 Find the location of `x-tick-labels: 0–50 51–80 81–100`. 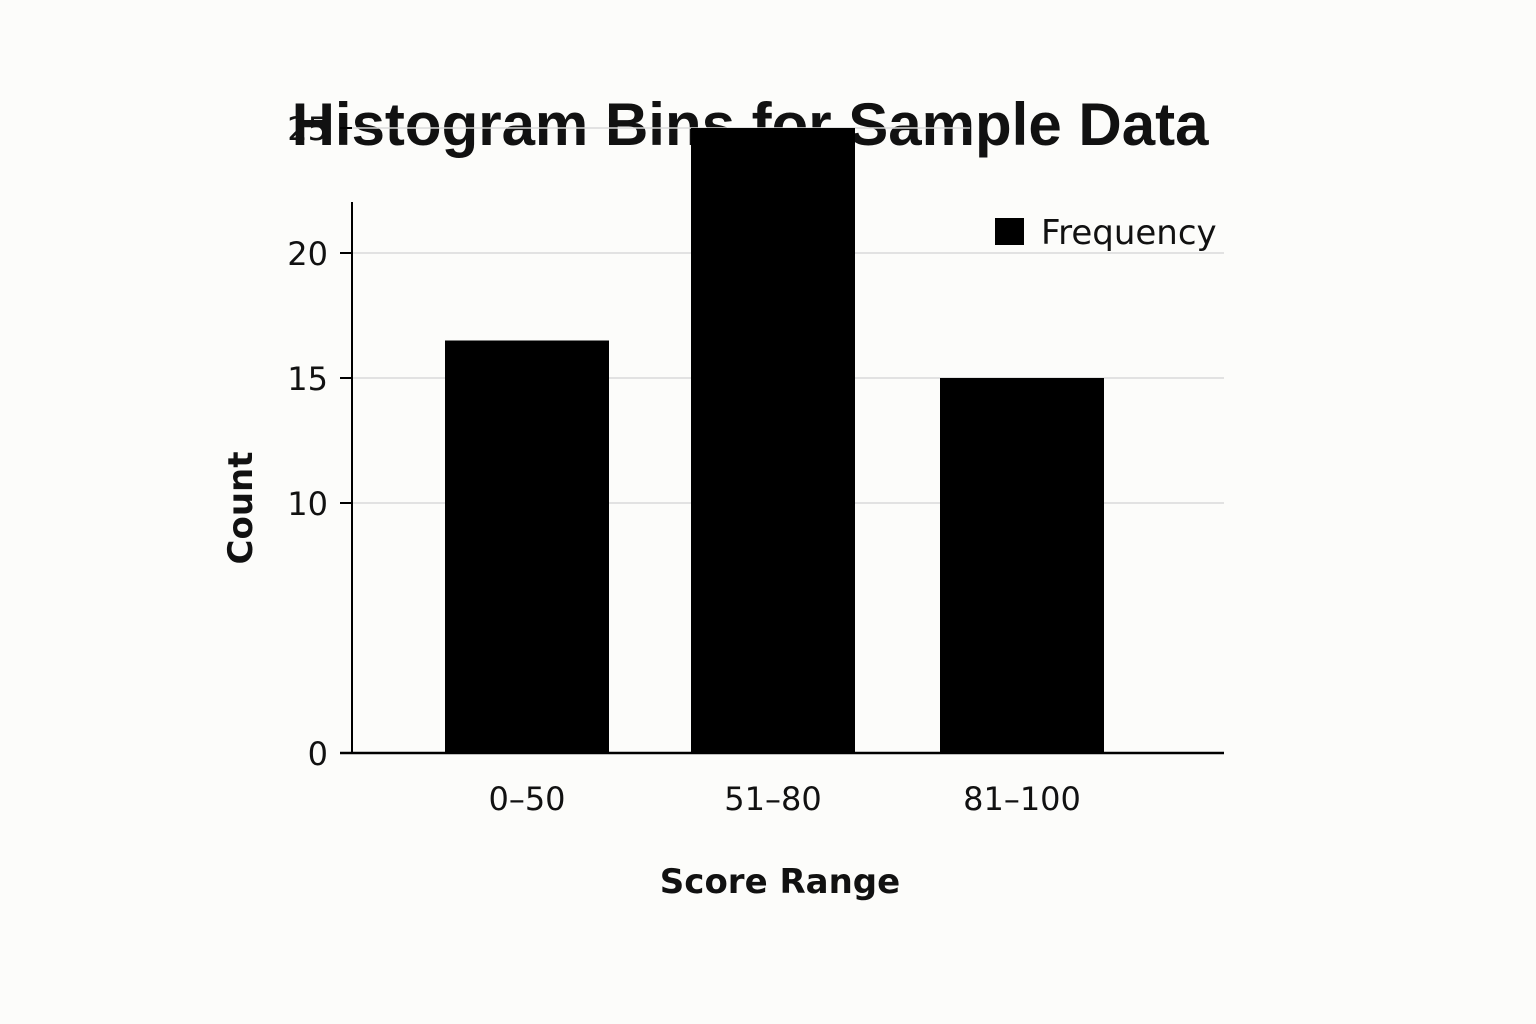

x-tick-labels: 0–50 51–80 81–100 is located at coordinates (784, 799).